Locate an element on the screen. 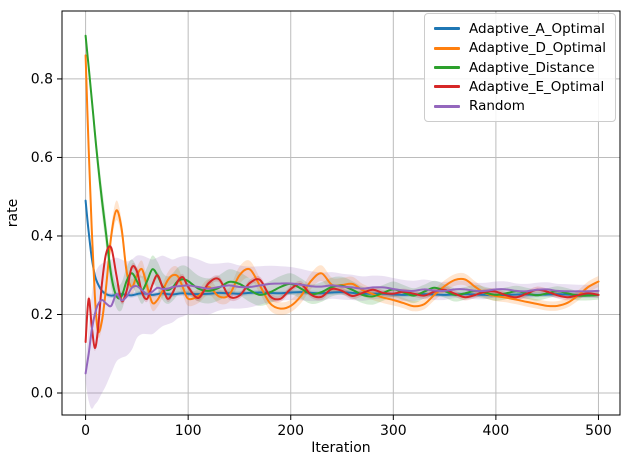  x-tick-label: 100 is located at coordinates (188, 431).